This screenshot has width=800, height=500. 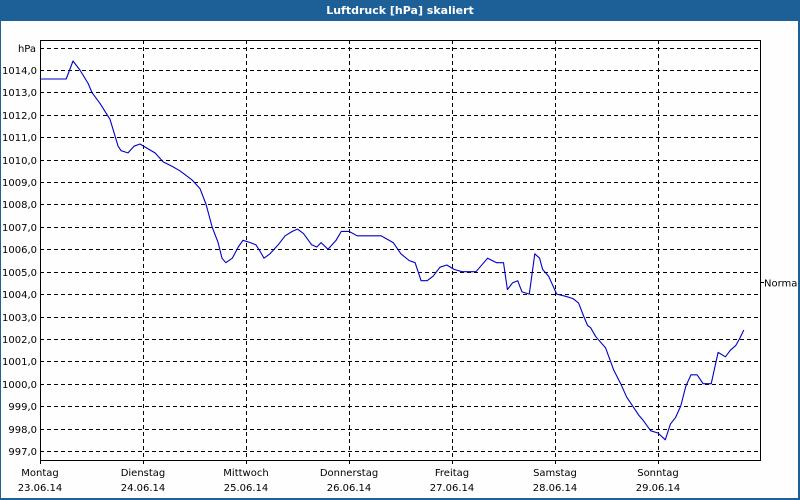 What do you see at coordinates (349, 488) in the screenshot?
I see `x-tick-date-label: 26.06.14` at bounding box center [349, 488].